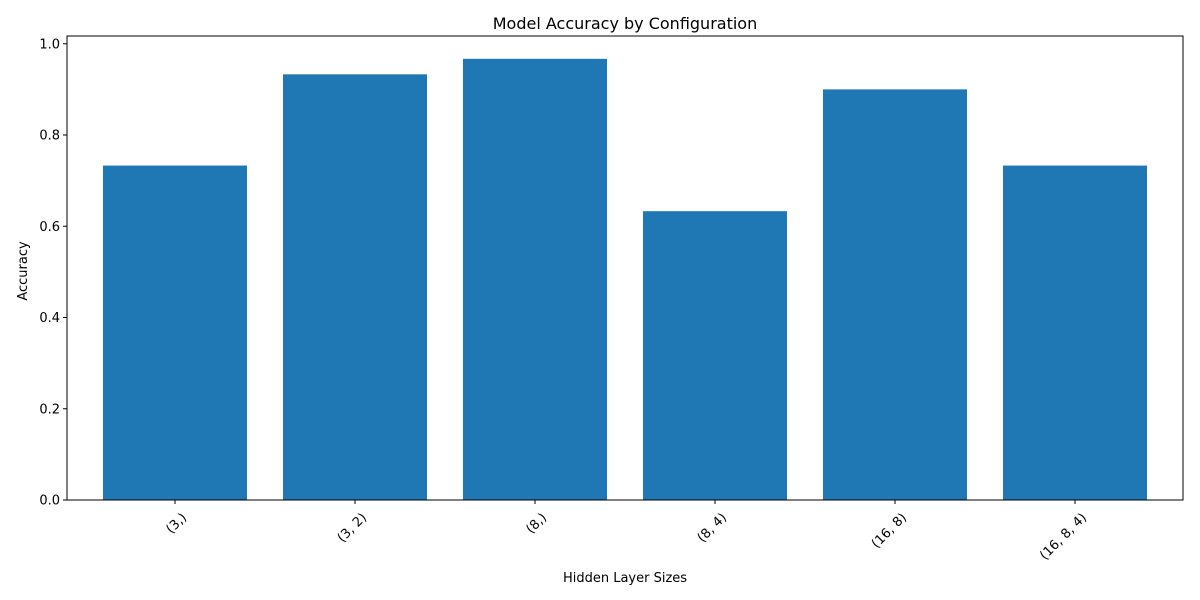 The width and height of the screenshot is (1200, 600). Describe the element at coordinates (625, 578) in the screenshot. I see `x-axis-label: Hidden Layer Sizes` at that location.